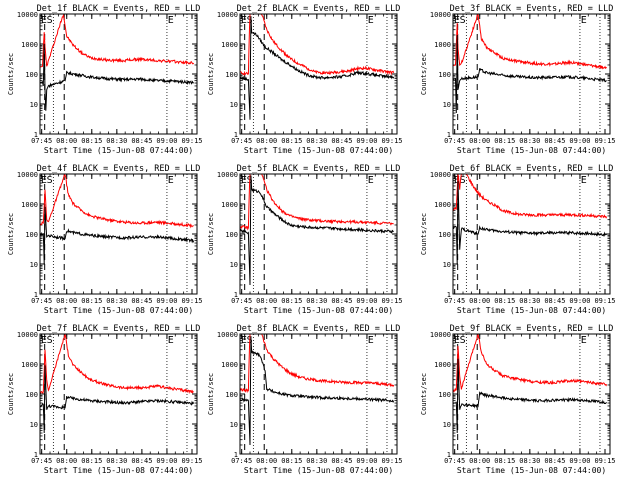 The height and width of the screenshot is (480, 640). Describe the element at coordinates (319, 329) in the screenshot. I see `chart-title: Det_8f BLACK = Events, RED = LLD` at that location.